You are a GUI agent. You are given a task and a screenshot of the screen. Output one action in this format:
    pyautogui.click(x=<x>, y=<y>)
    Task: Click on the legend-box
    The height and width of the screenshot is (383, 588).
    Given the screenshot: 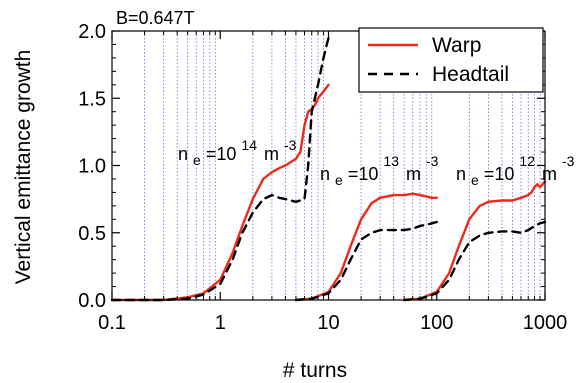 What is the action you would take?
    pyautogui.click(x=451, y=60)
    